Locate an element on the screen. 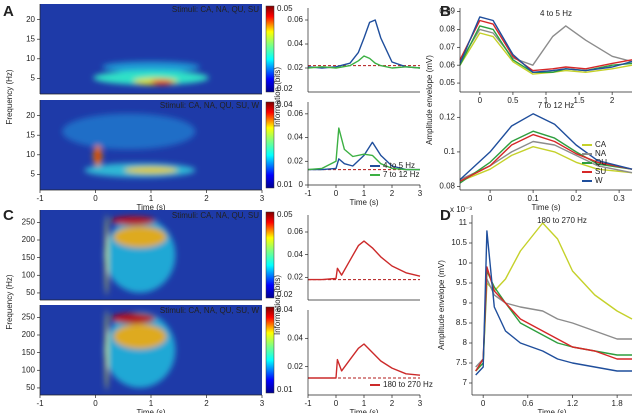 Image resolution: width=640 pixels, height=413 pixels. y-tick-label: 8.5 is located at coordinates (462, 322).